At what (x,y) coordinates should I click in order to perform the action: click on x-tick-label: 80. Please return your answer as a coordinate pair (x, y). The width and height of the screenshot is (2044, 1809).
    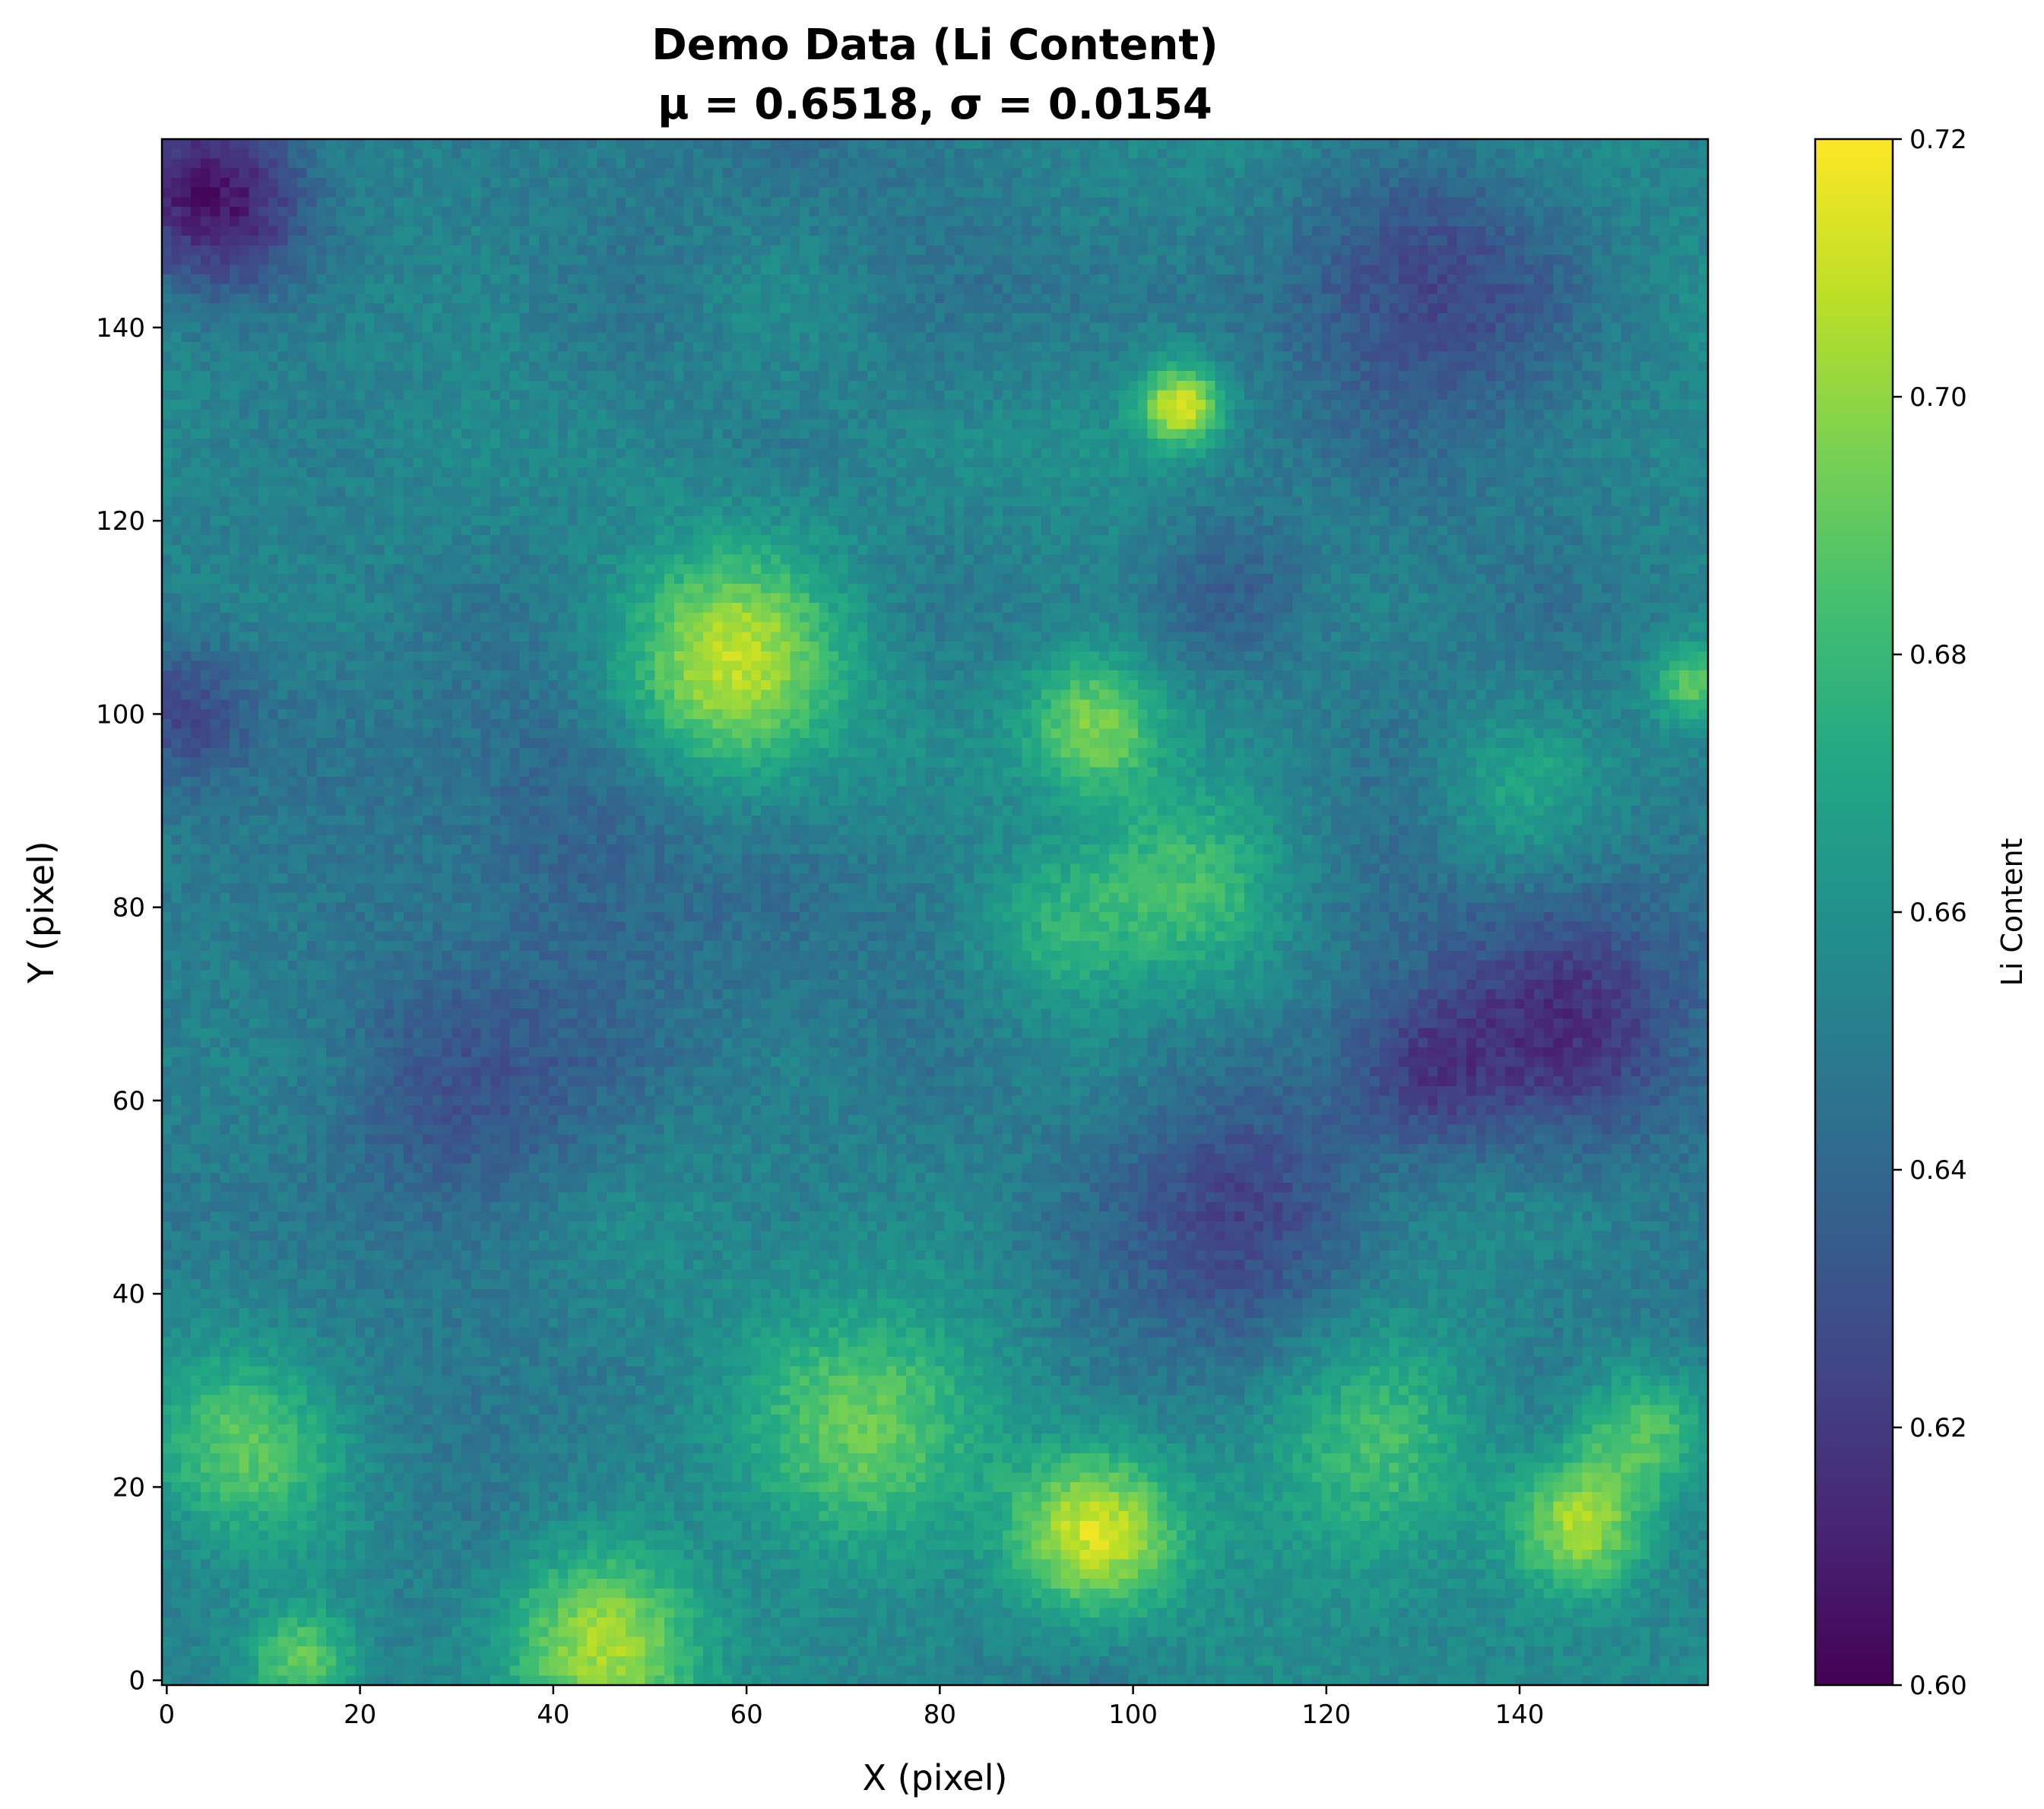
    Looking at the image, I should click on (940, 1715).